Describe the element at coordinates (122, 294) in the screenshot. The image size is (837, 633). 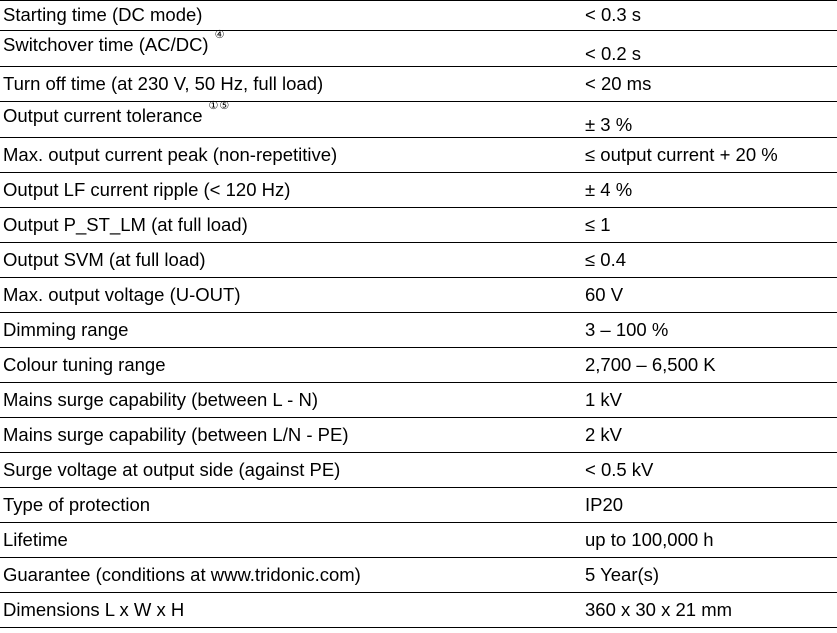
I see `row-label: Max. output voltage (U-OUT)` at that location.